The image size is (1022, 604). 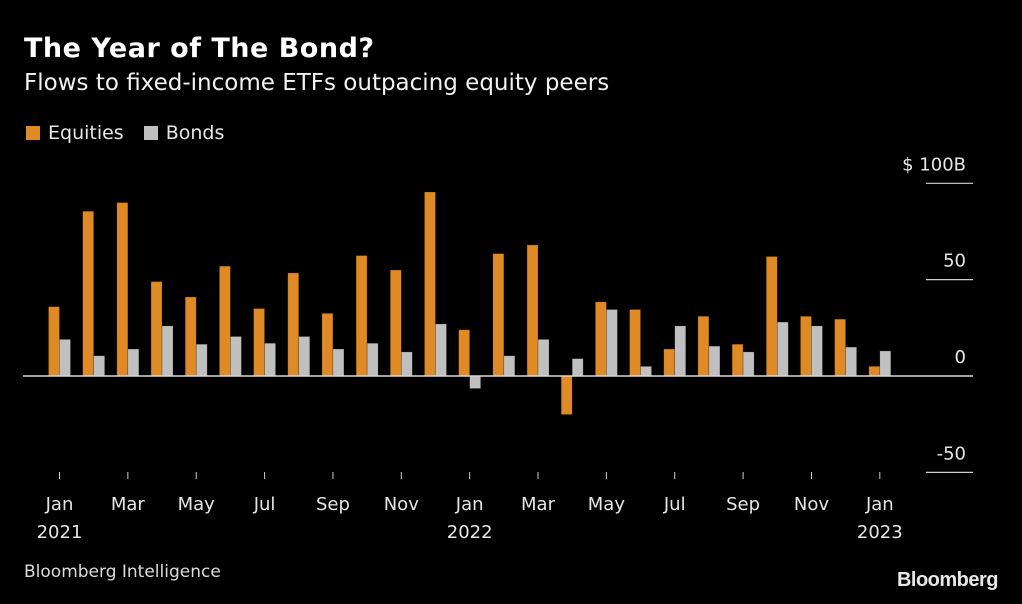 I want to click on legend-item-equities: Equities, so click(x=75, y=133).